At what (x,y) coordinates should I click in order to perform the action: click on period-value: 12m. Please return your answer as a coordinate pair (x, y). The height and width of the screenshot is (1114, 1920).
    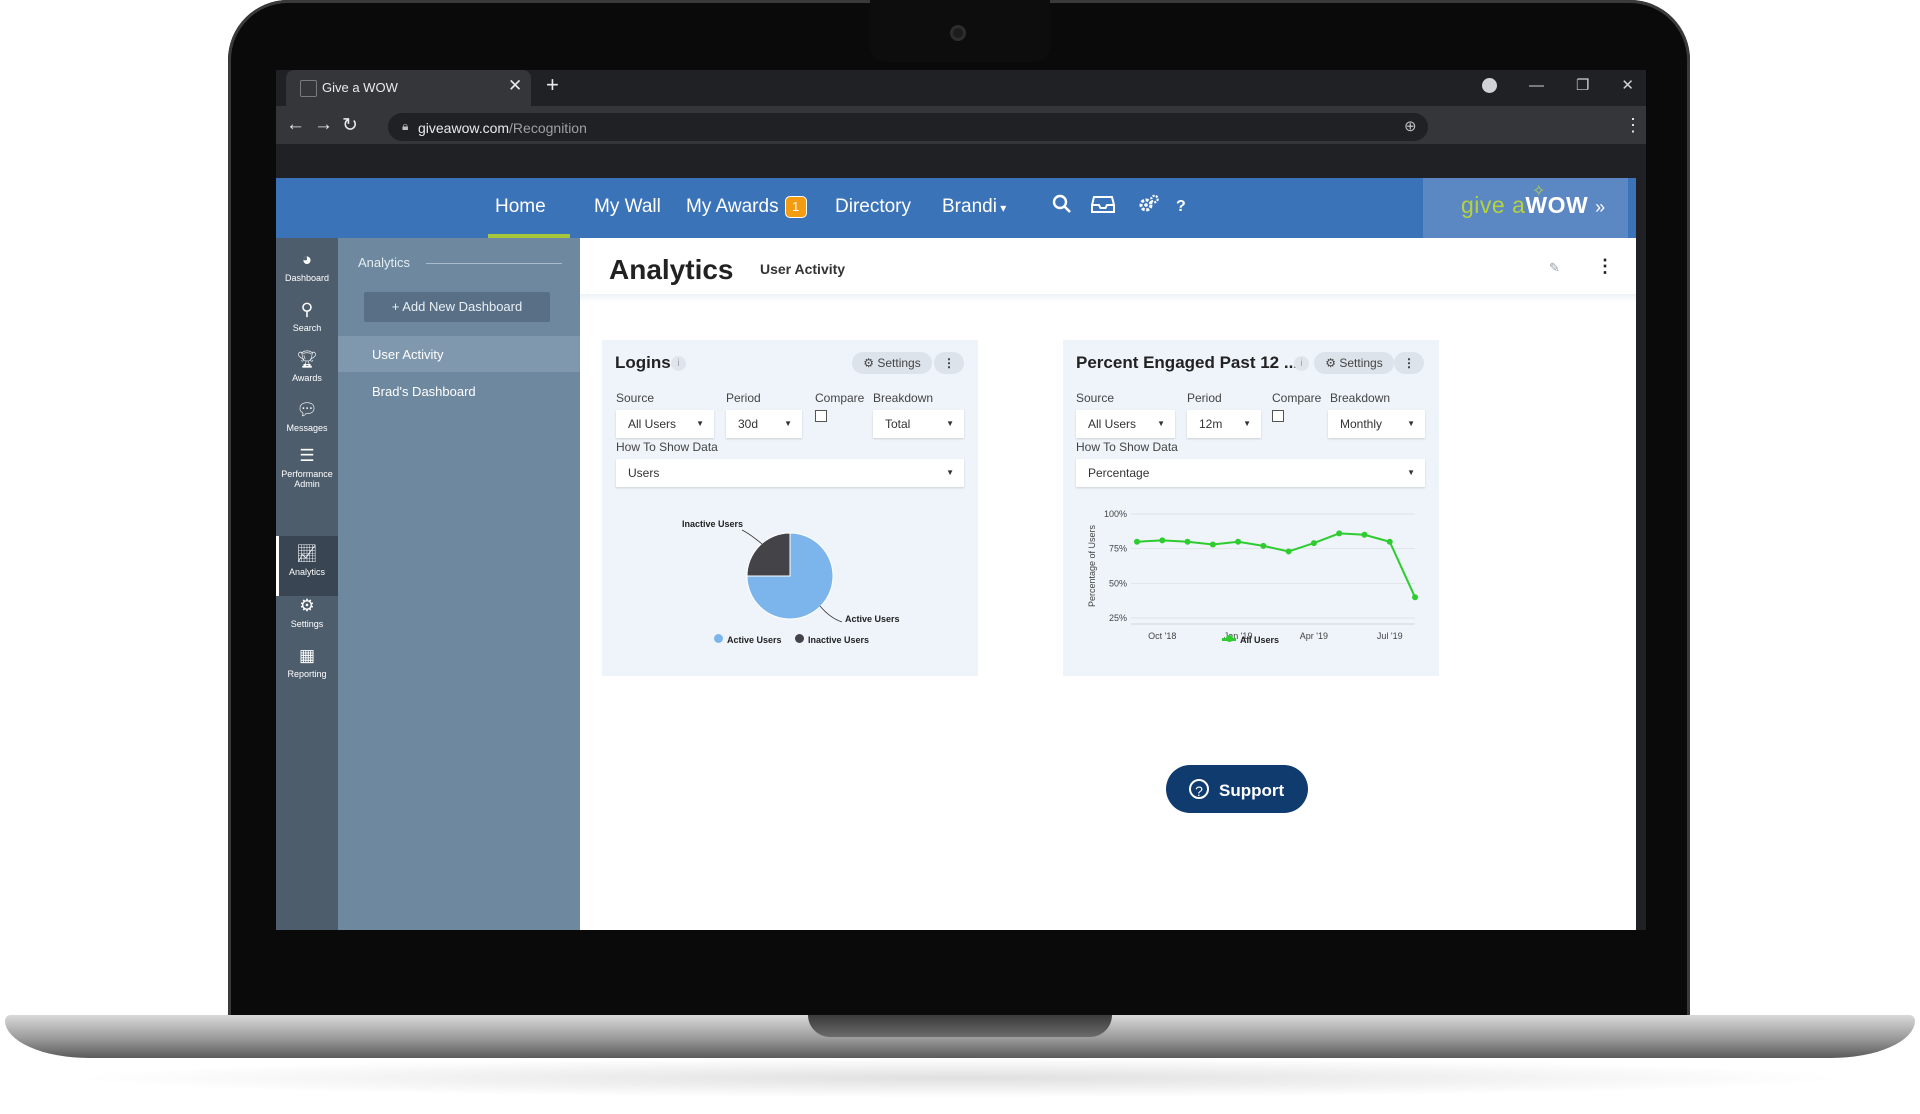
    Looking at the image, I should click on (1211, 424).